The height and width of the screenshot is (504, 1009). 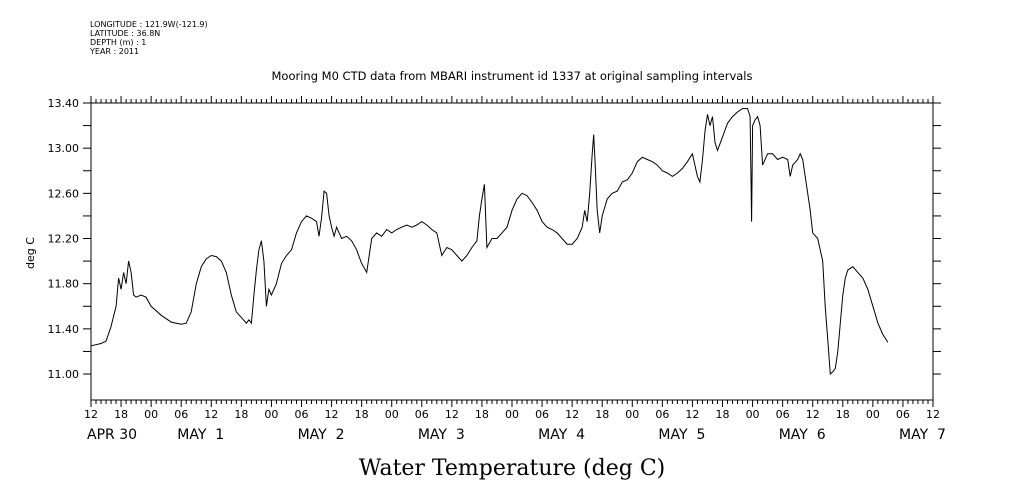 What do you see at coordinates (64, 103) in the screenshot?
I see `y-tick-label: 13.40` at bounding box center [64, 103].